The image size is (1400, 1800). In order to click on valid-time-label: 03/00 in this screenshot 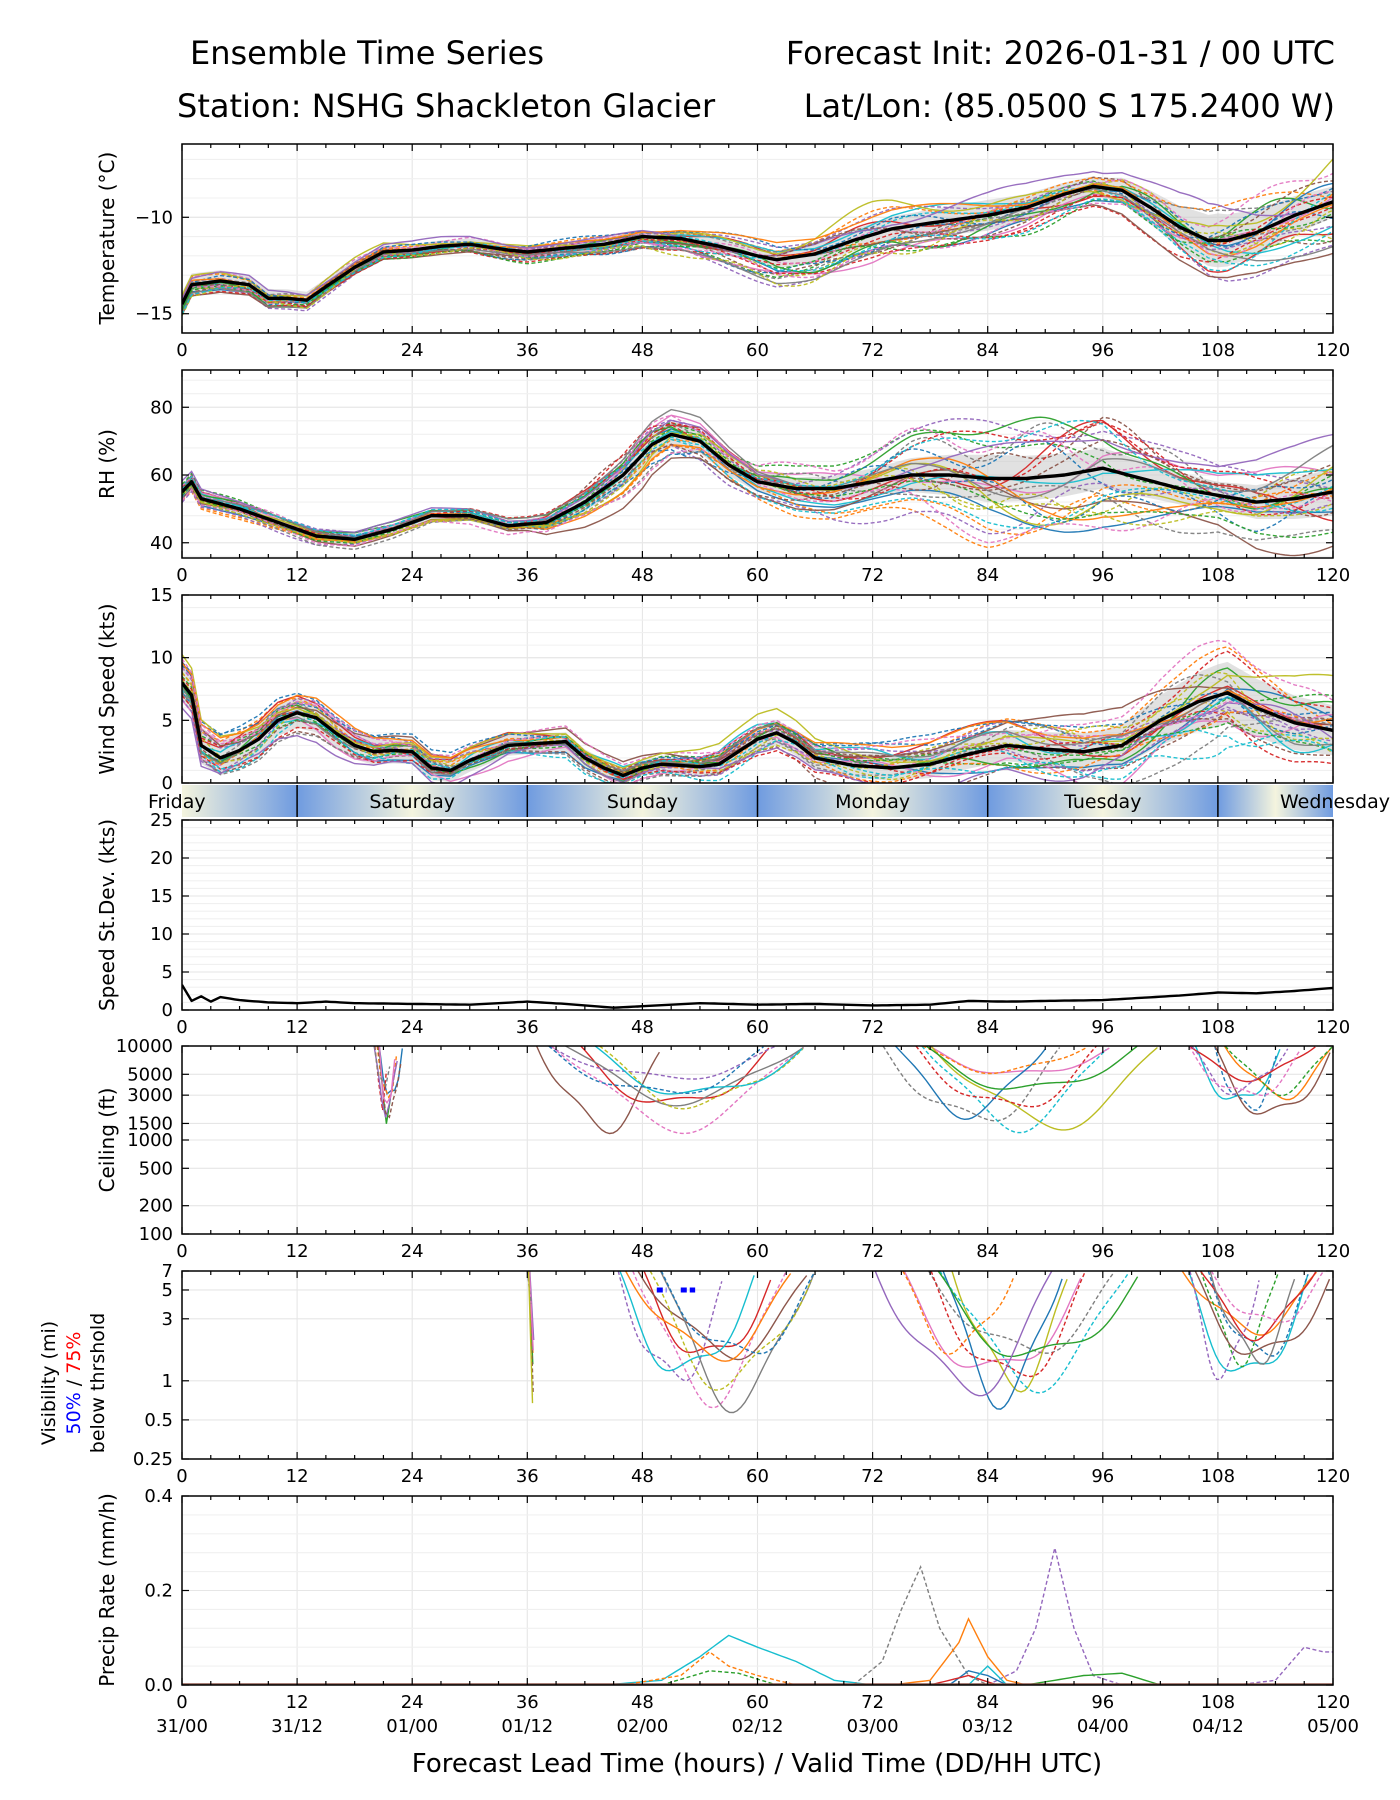, I will do `click(873, 1726)`.